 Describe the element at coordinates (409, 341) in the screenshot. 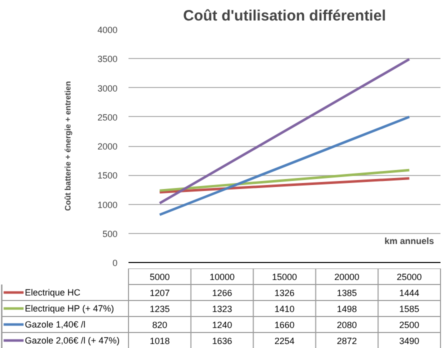

I see `data-label: 3490` at that location.